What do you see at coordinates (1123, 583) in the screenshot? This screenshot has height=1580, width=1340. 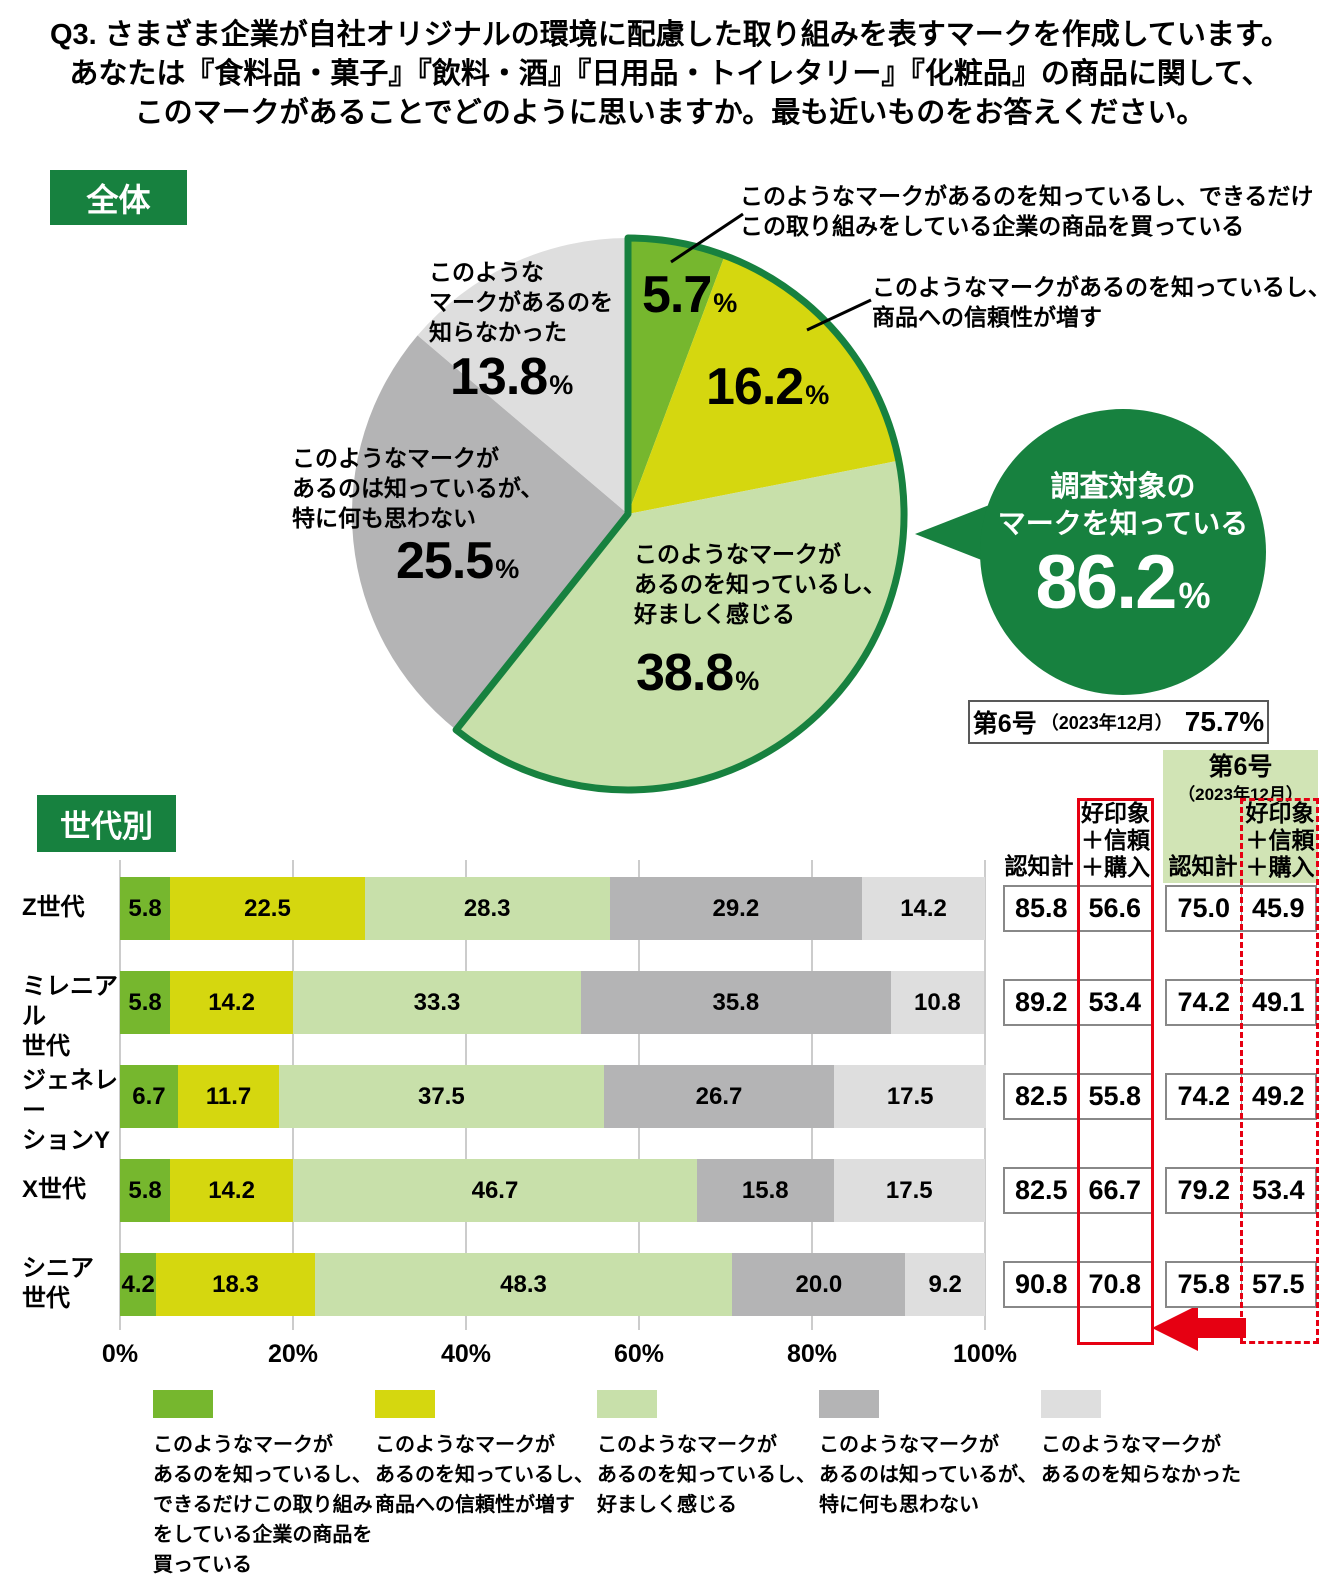 I see `awareness-bubble-value: 86.2%` at bounding box center [1123, 583].